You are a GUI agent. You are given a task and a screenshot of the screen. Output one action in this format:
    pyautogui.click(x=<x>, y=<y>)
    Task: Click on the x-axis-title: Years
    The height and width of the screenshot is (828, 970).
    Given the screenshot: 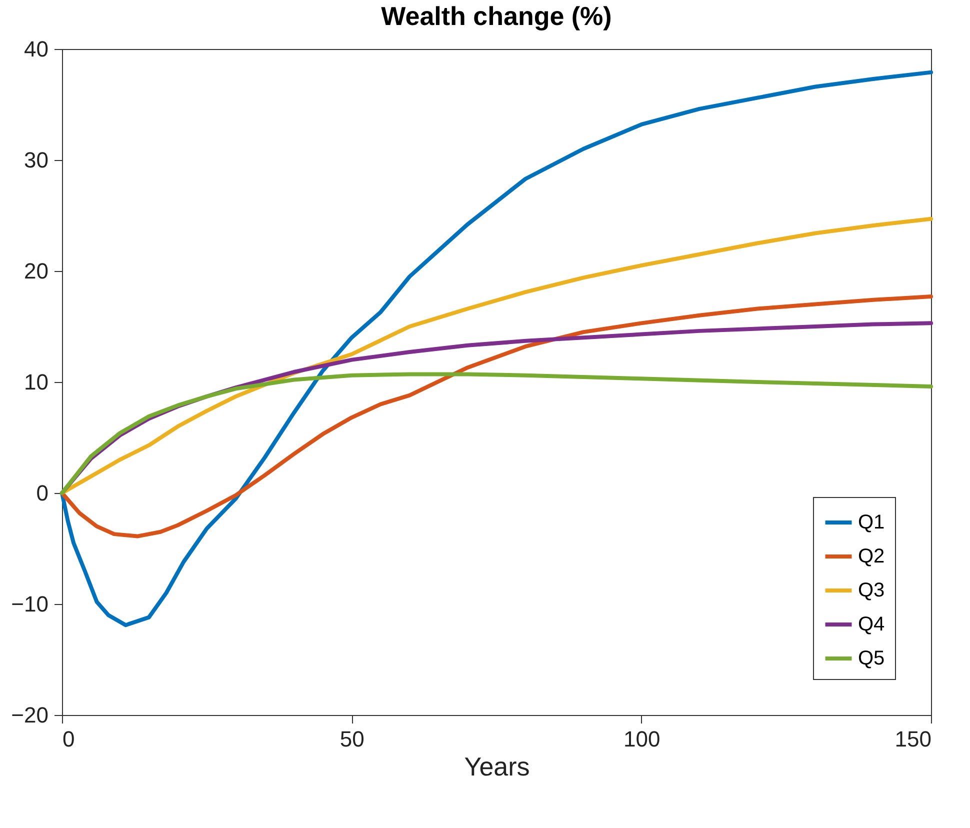 What is the action you would take?
    pyautogui.click(x=497, y=767)
    